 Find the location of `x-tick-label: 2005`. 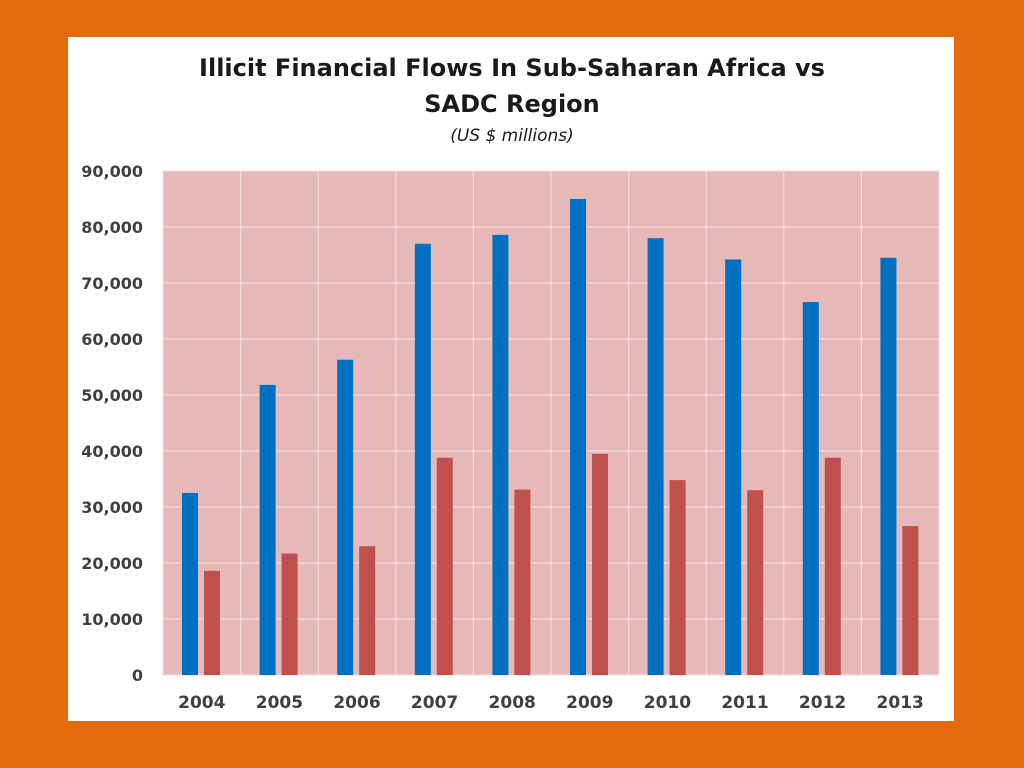

x-tick-label: 2005 is located at coordinates (279, 703).